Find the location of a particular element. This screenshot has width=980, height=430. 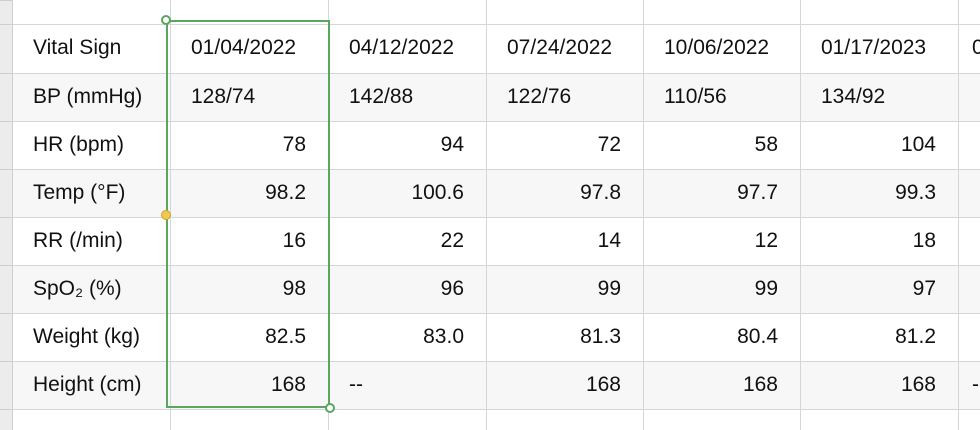

column-header-date: 01/17/2023 is located at coordinates (874, 47).